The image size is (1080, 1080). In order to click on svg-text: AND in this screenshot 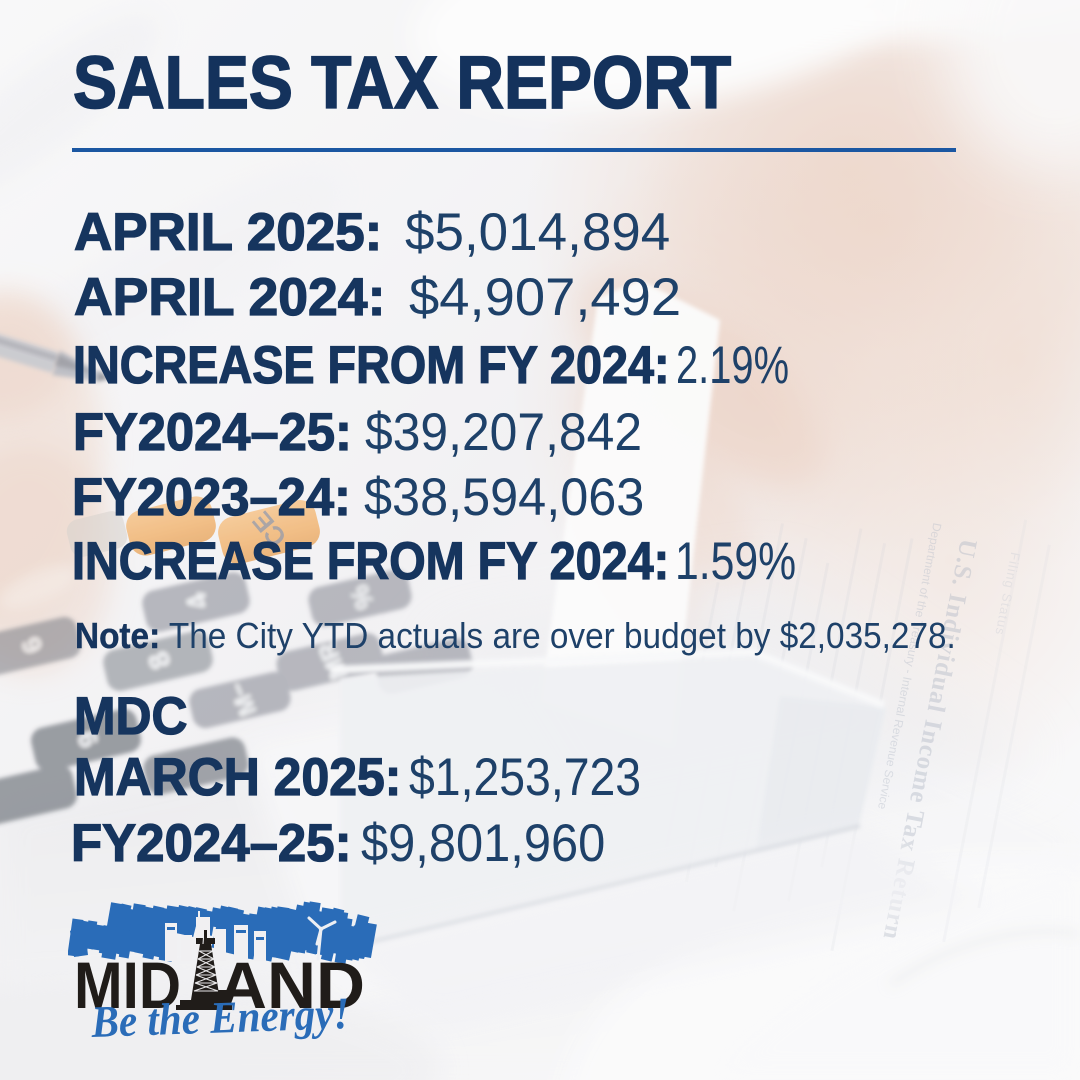, I will do `click(291, 985)`.